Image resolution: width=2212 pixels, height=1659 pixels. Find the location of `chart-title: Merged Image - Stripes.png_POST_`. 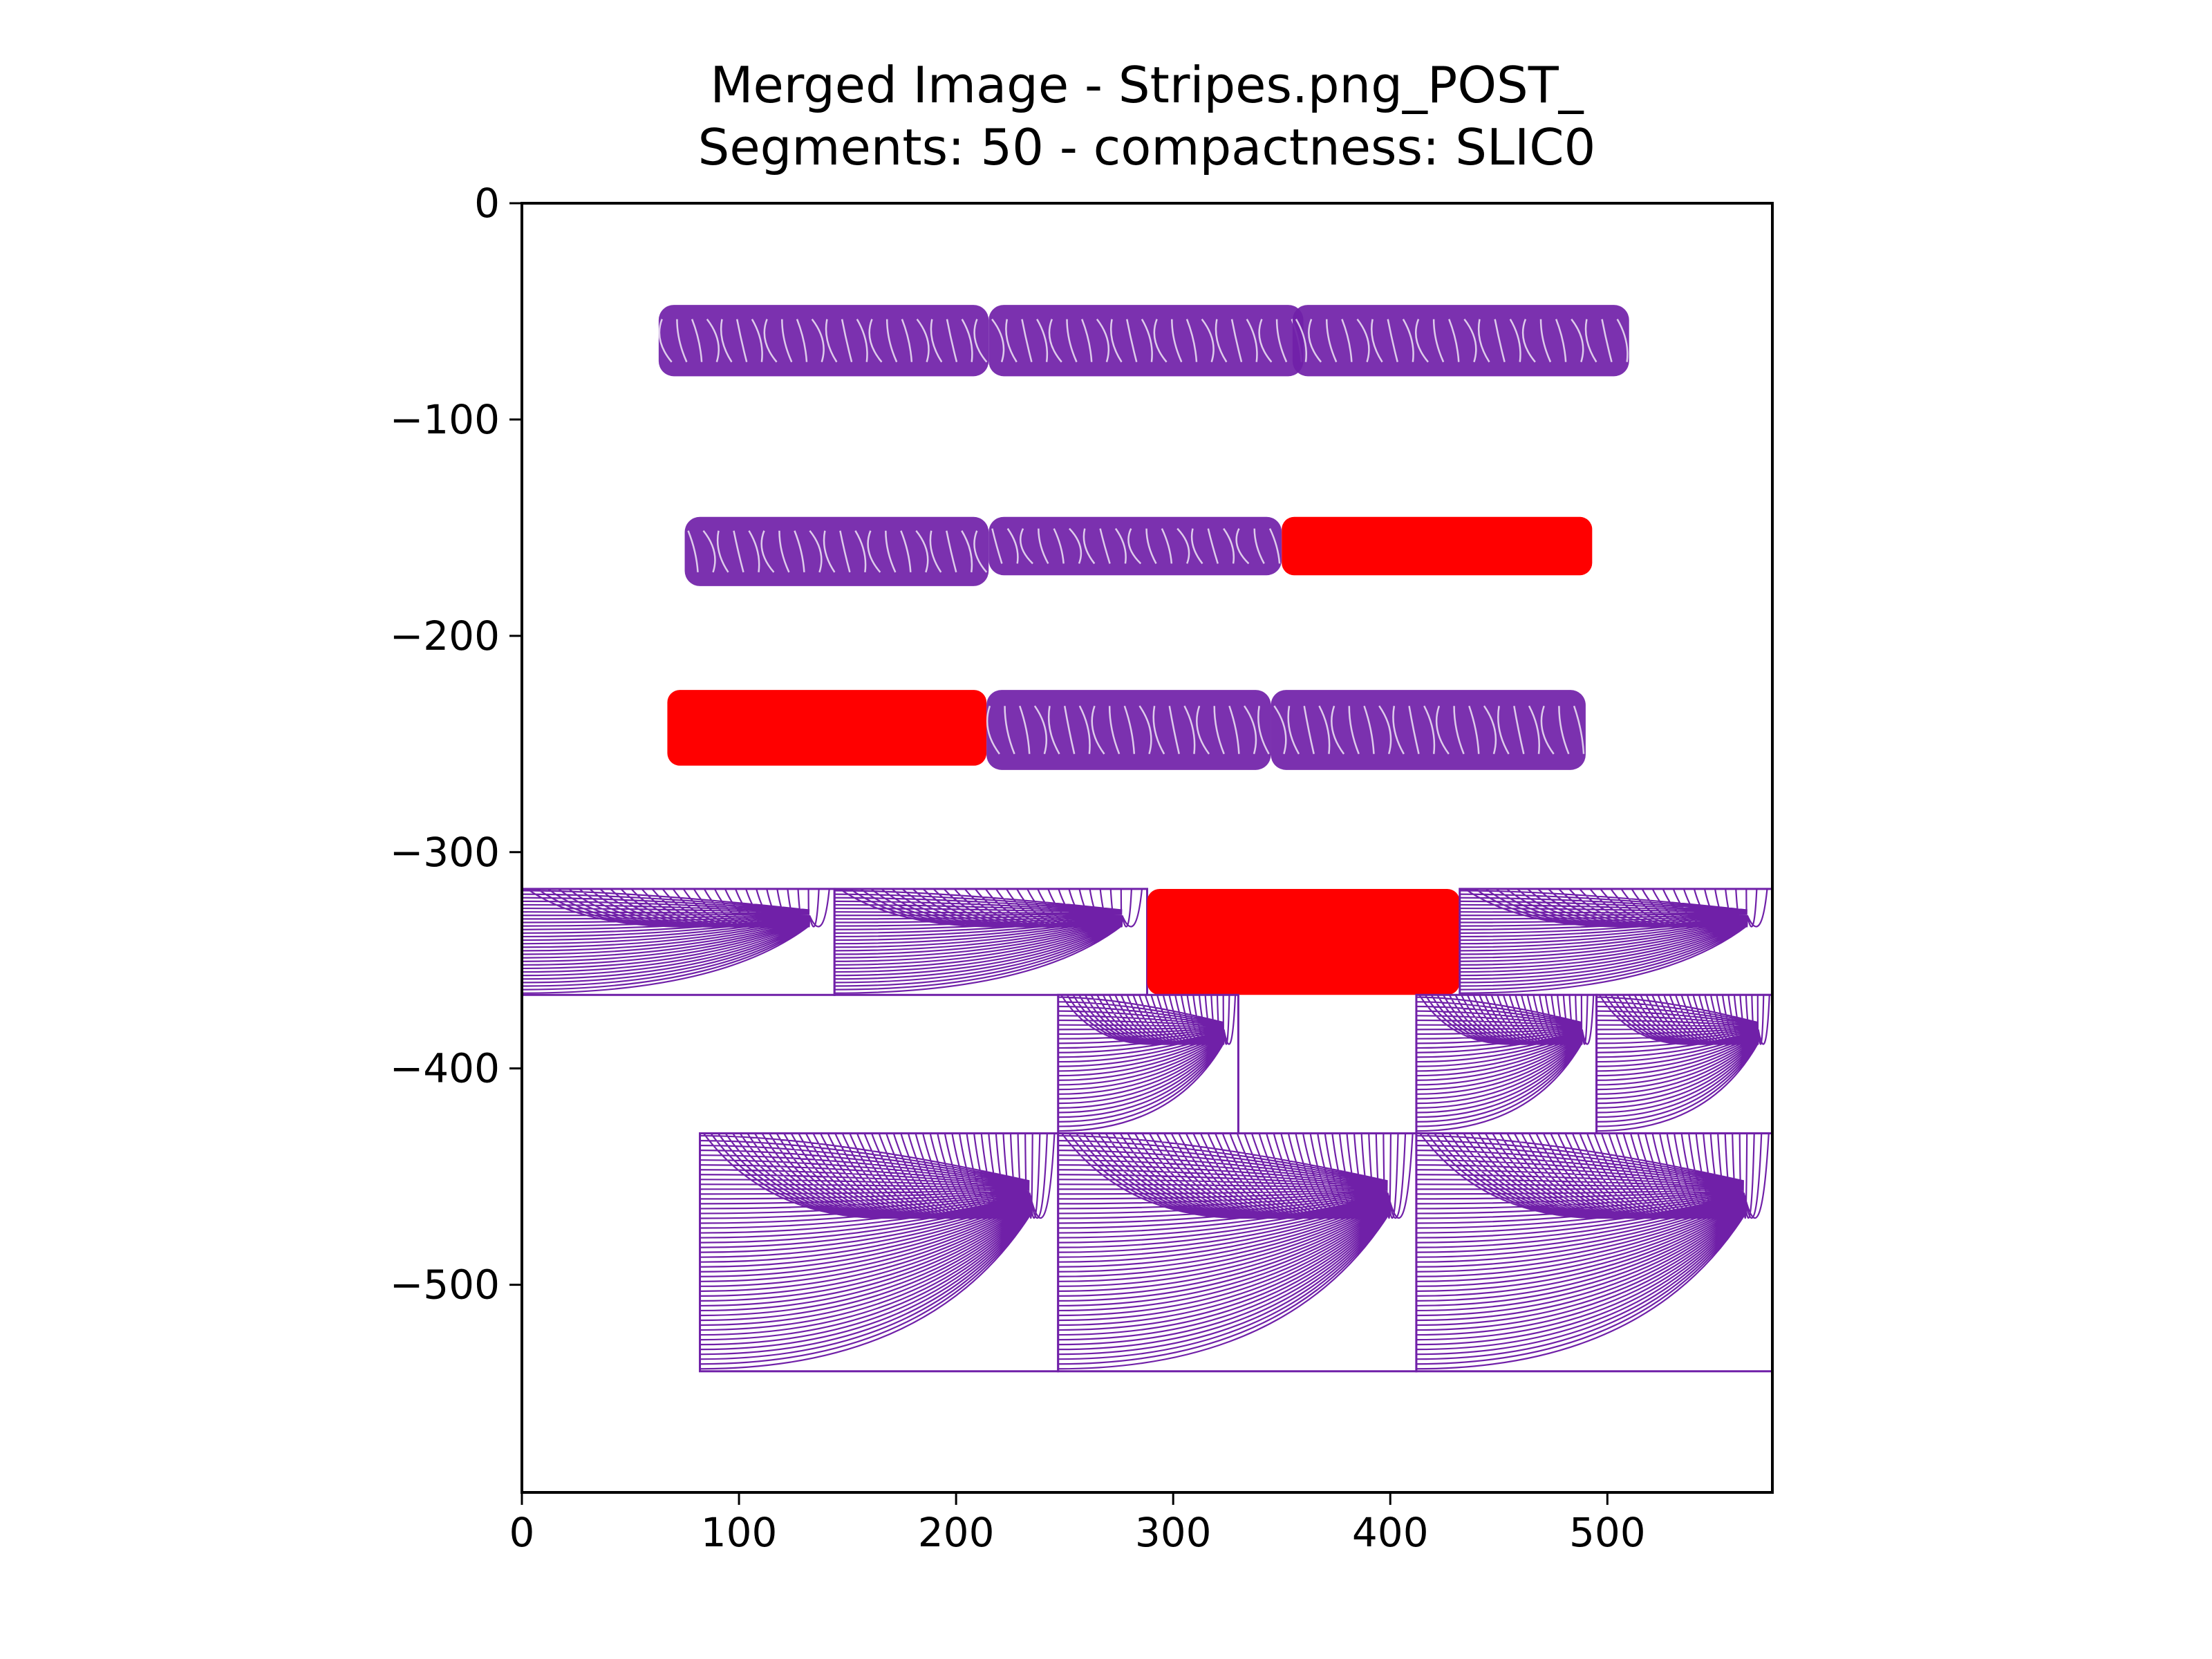

chart-title: Merged Image - Stripes.png_POST_ is located at coordinates (1147, 85).